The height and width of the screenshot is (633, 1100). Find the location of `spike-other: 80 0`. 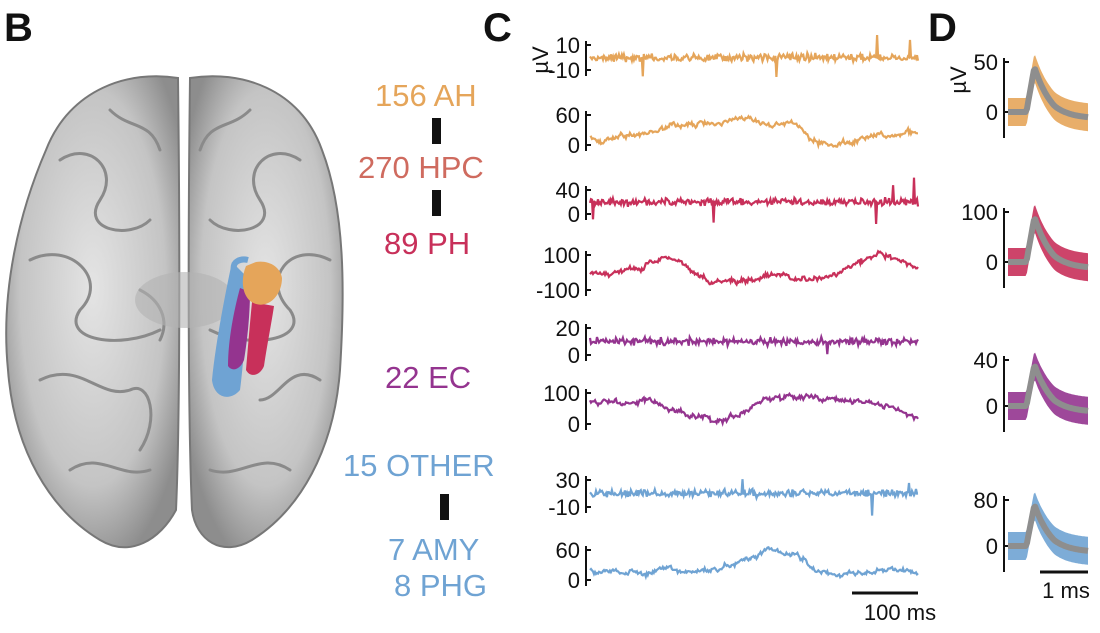

spike-other: 80 0 is located at coordinates (1032, 530).